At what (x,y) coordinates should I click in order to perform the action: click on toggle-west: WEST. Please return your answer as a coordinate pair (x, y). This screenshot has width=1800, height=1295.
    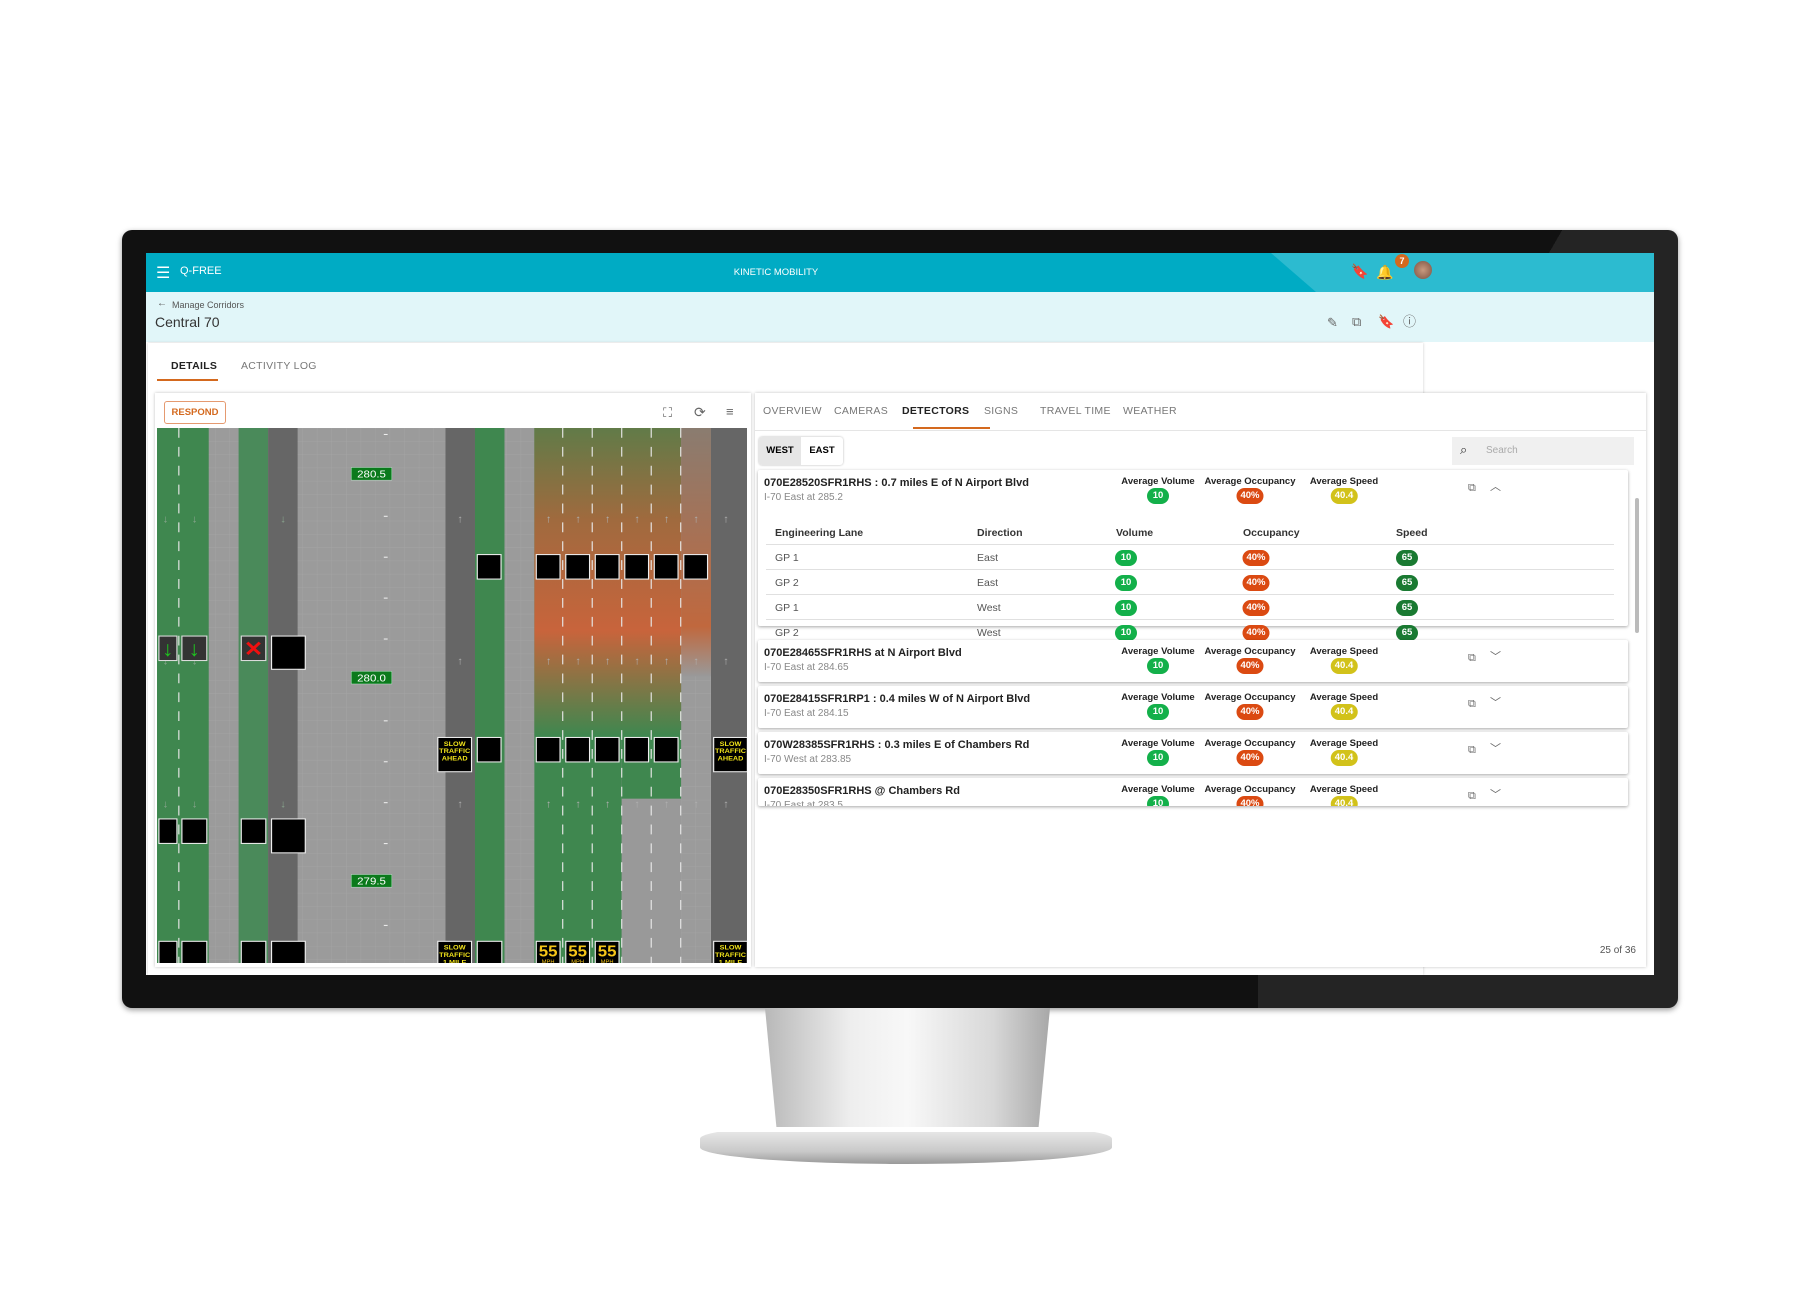
    Looking at the image, I should click on (780, 451).